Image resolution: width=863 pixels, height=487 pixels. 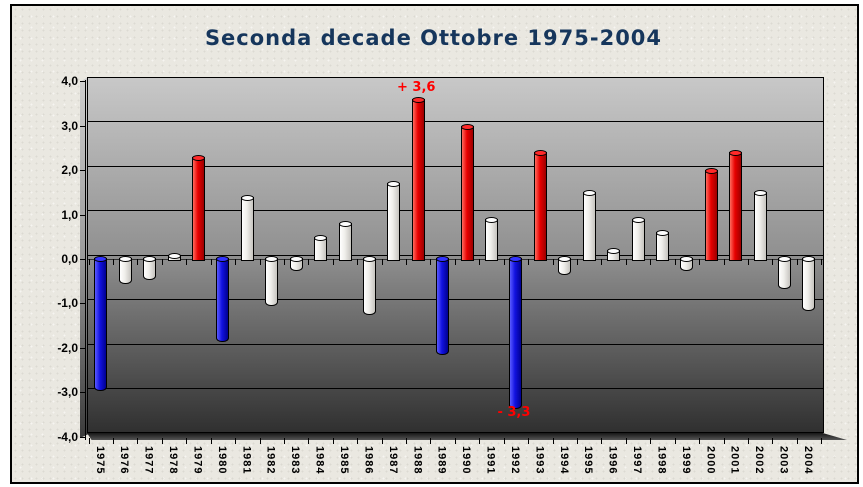 I want to click on bar-1975, so click(x=101, y=323).